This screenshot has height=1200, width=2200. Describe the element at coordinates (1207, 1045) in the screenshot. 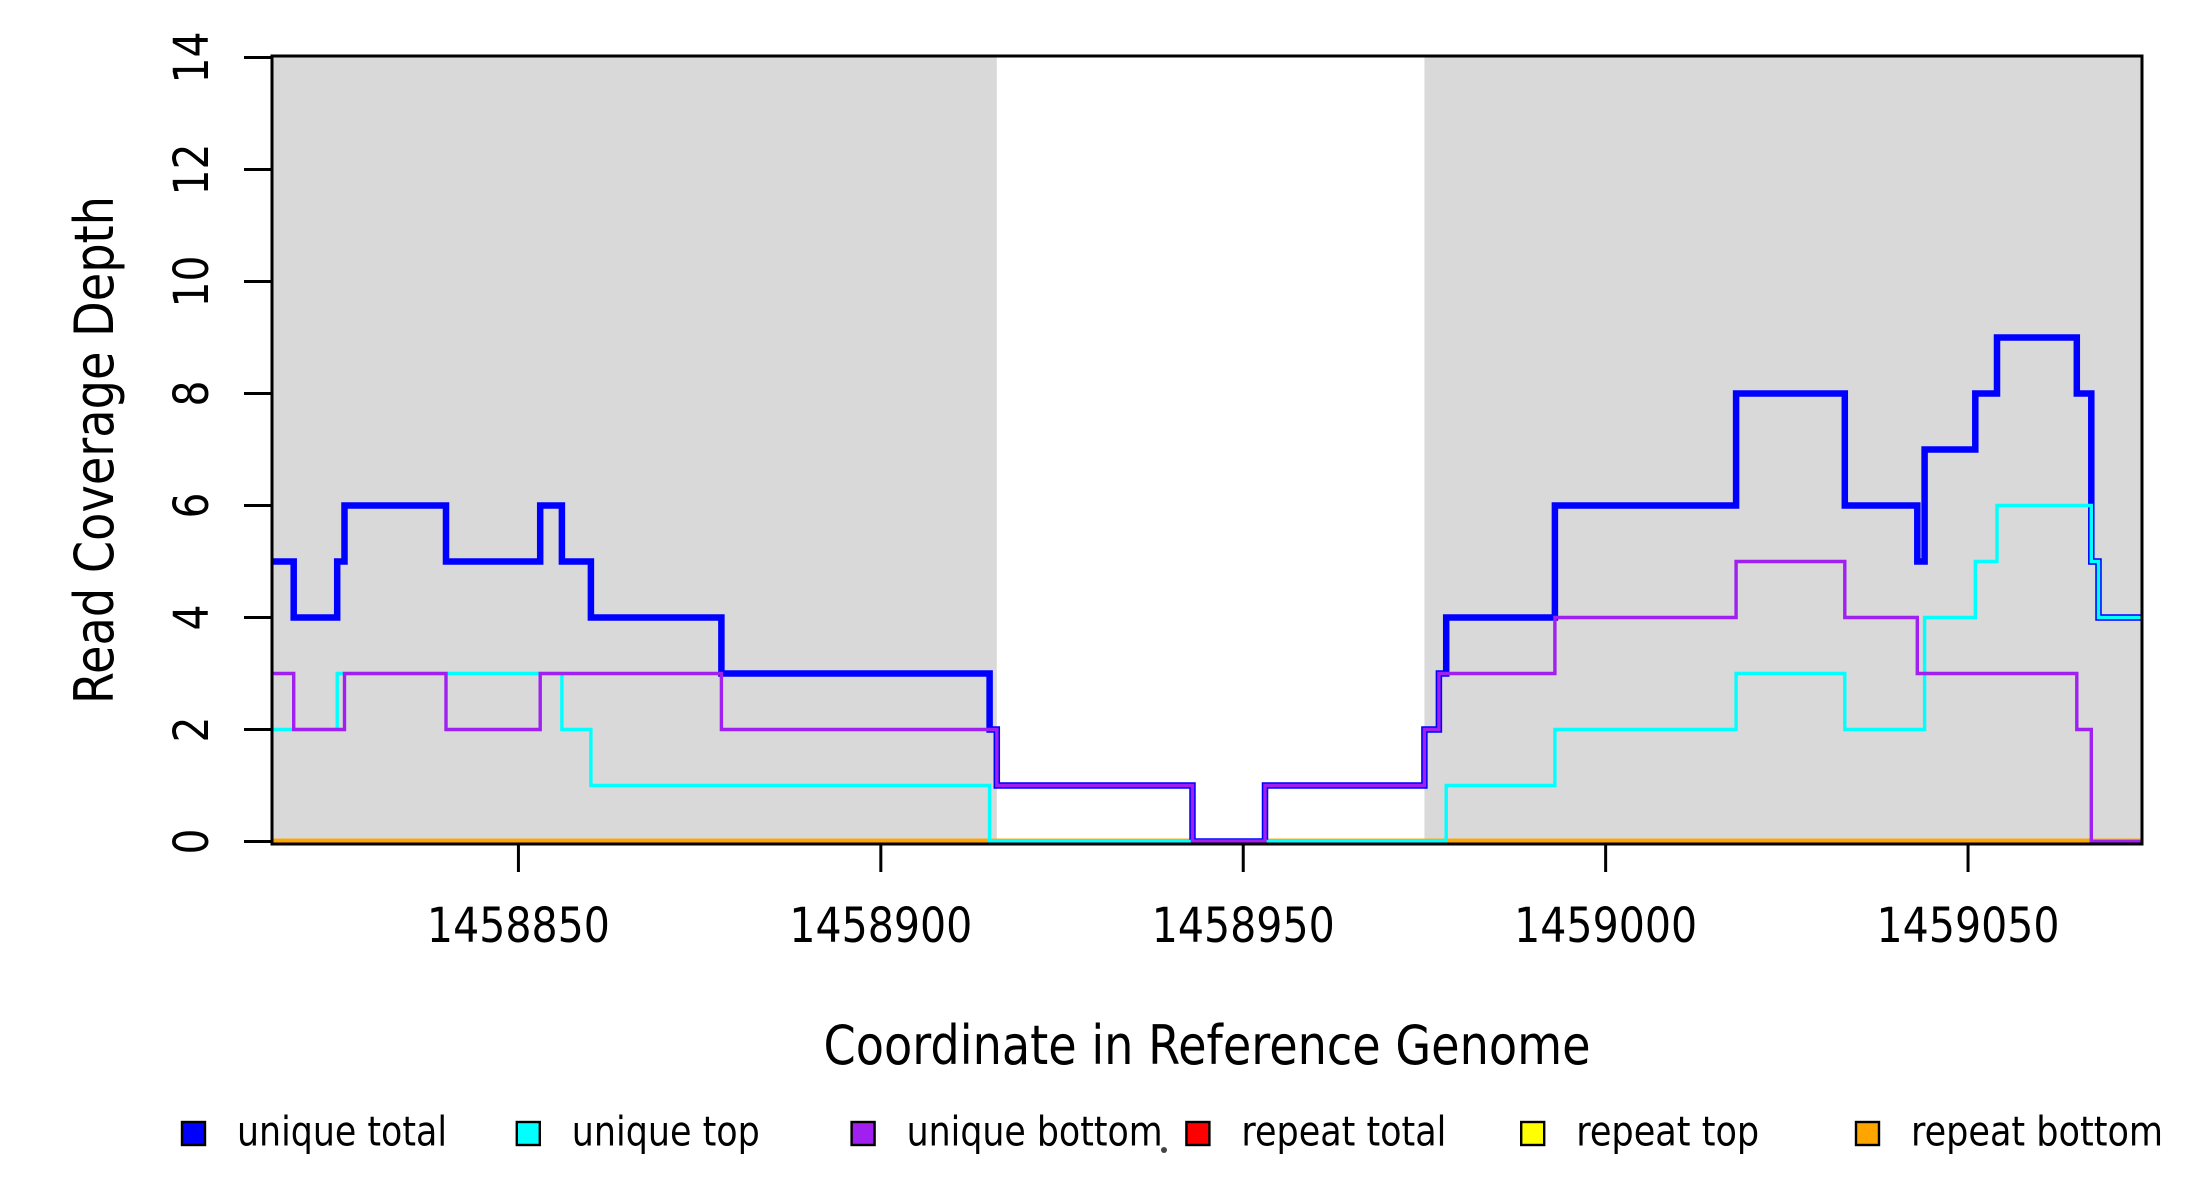

I see `x-axis-title: Coordinate in Reference Genome` at that location.